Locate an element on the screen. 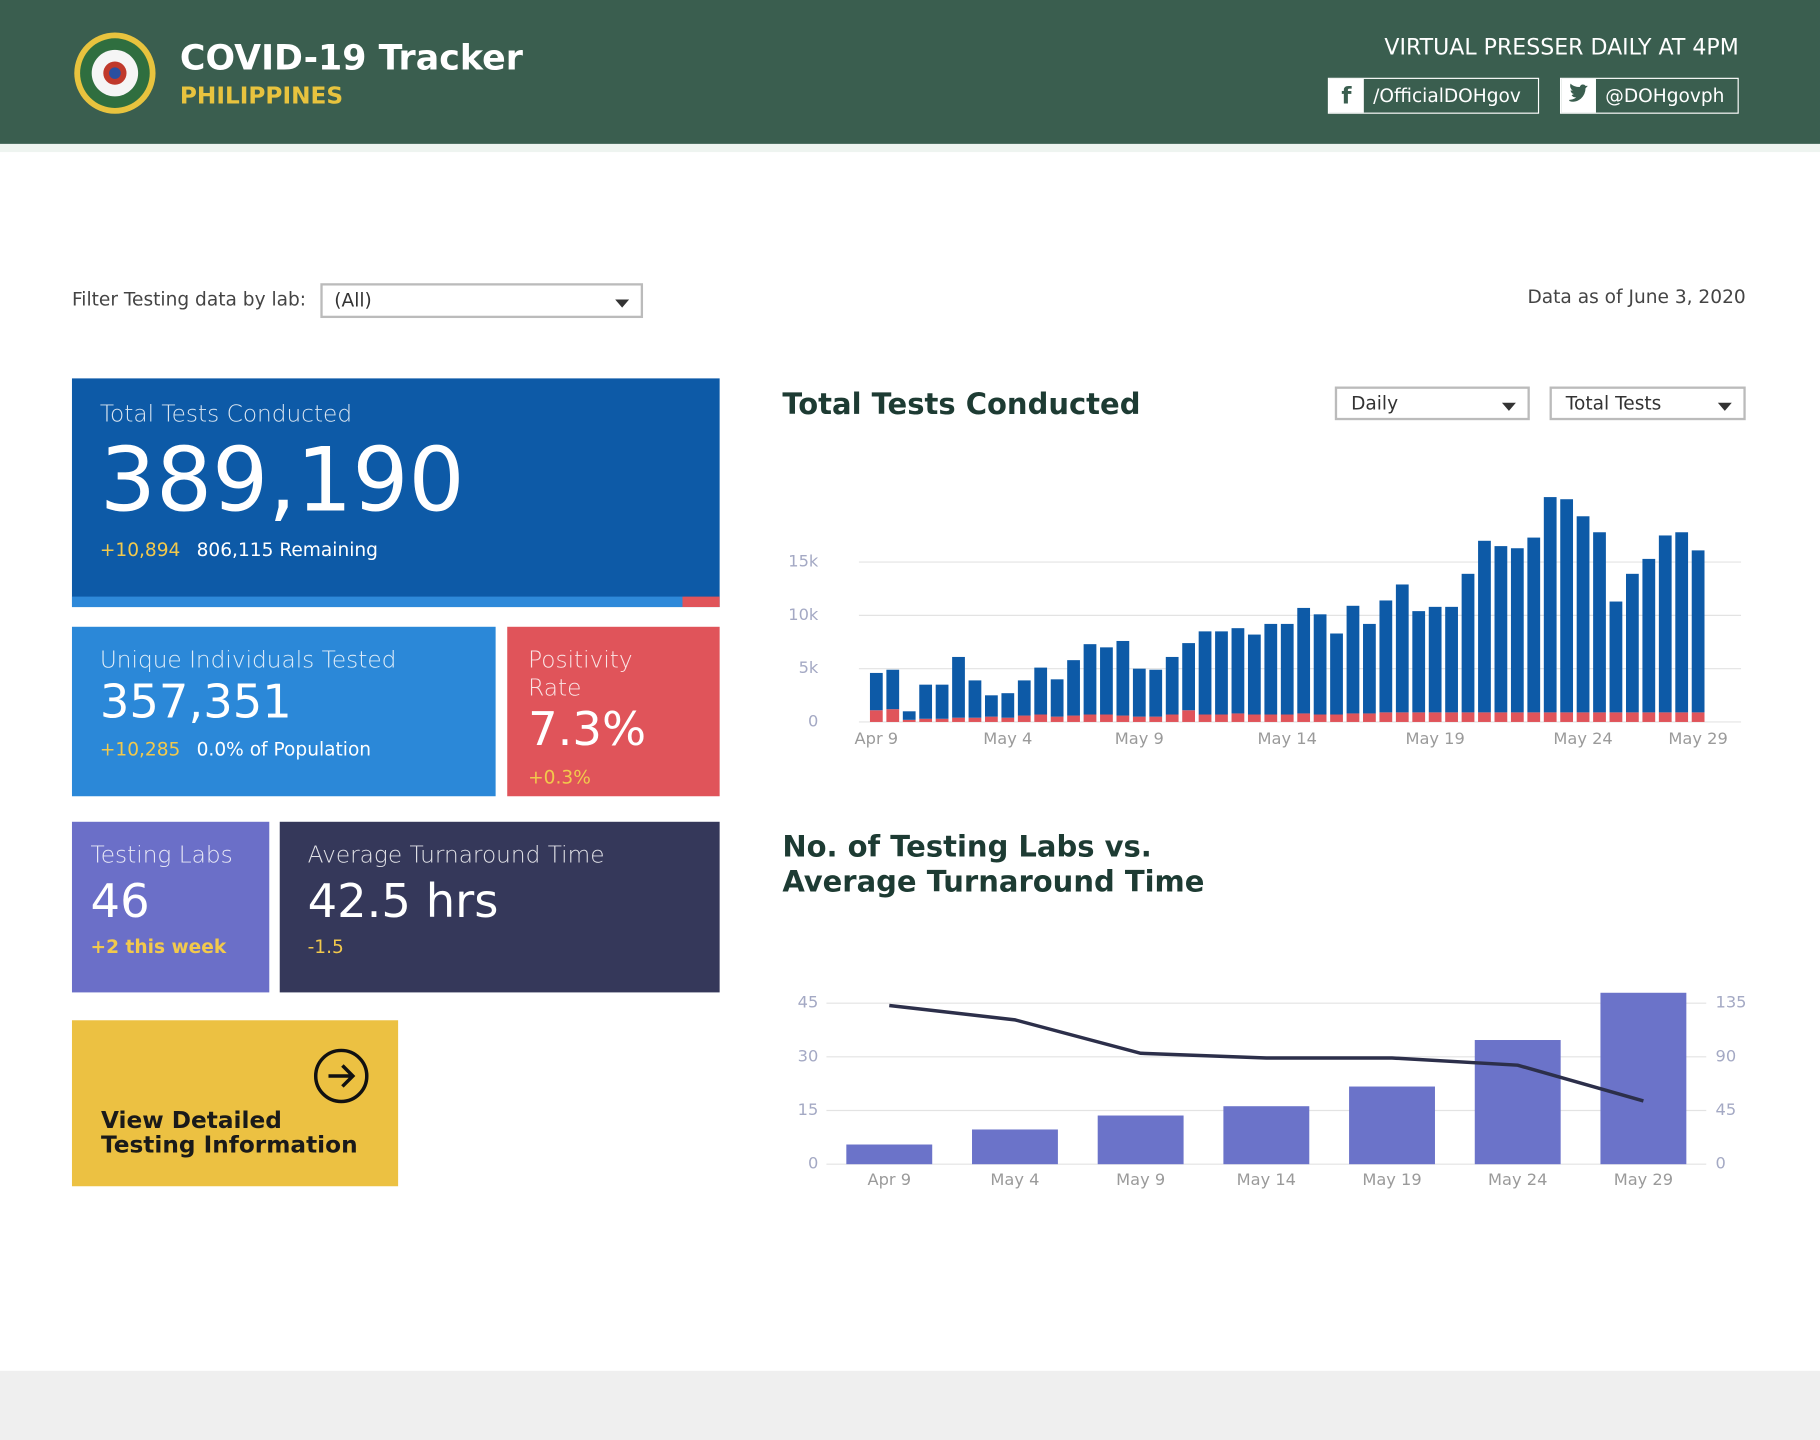 The image size is (1820, 1440). filter-label: Filter Testing data by lab: is located at coordinates (189, 298).